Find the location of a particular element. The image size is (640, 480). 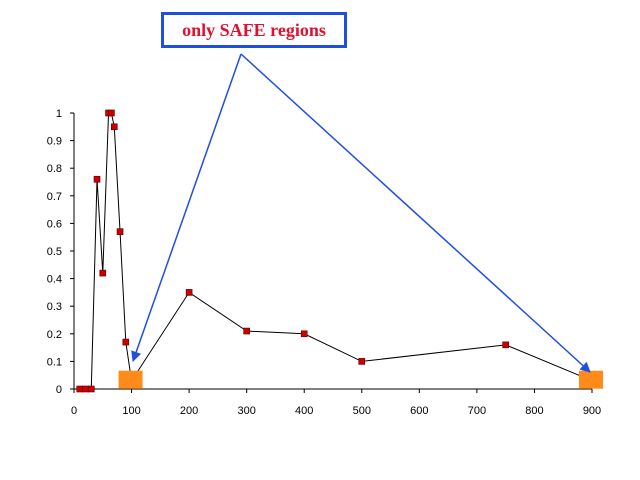

callout-label: only SAFE regions is located at coordinates (254, 30).